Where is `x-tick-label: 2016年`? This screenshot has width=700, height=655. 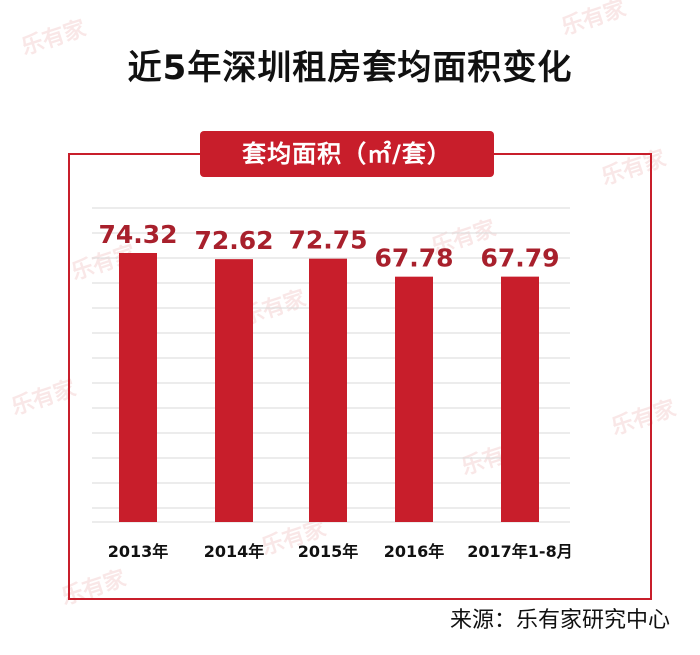
x-tick-label: 2016年 is located at coordinates (414, 551).